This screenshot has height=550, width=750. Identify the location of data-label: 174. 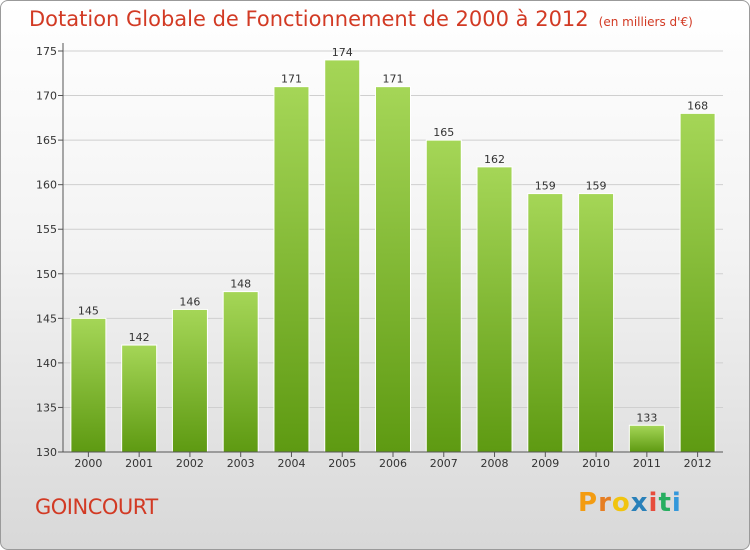
(342, 52).